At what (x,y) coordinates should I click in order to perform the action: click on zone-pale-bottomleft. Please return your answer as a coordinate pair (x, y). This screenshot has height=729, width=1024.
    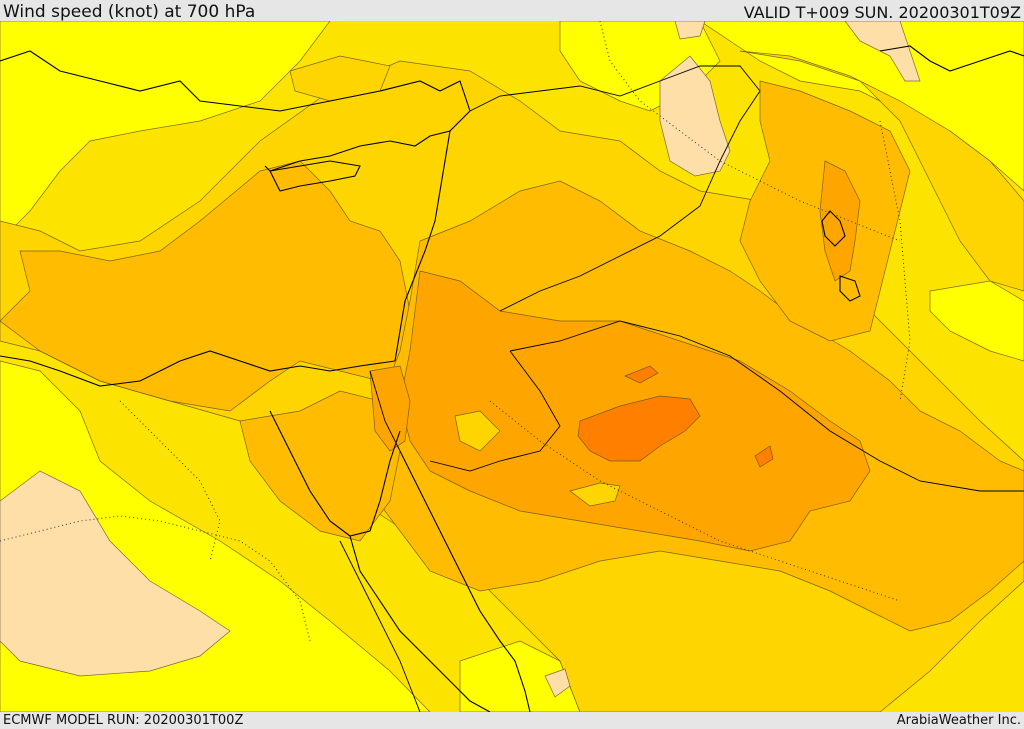
    Looking at the image, I should click on (557, 683).